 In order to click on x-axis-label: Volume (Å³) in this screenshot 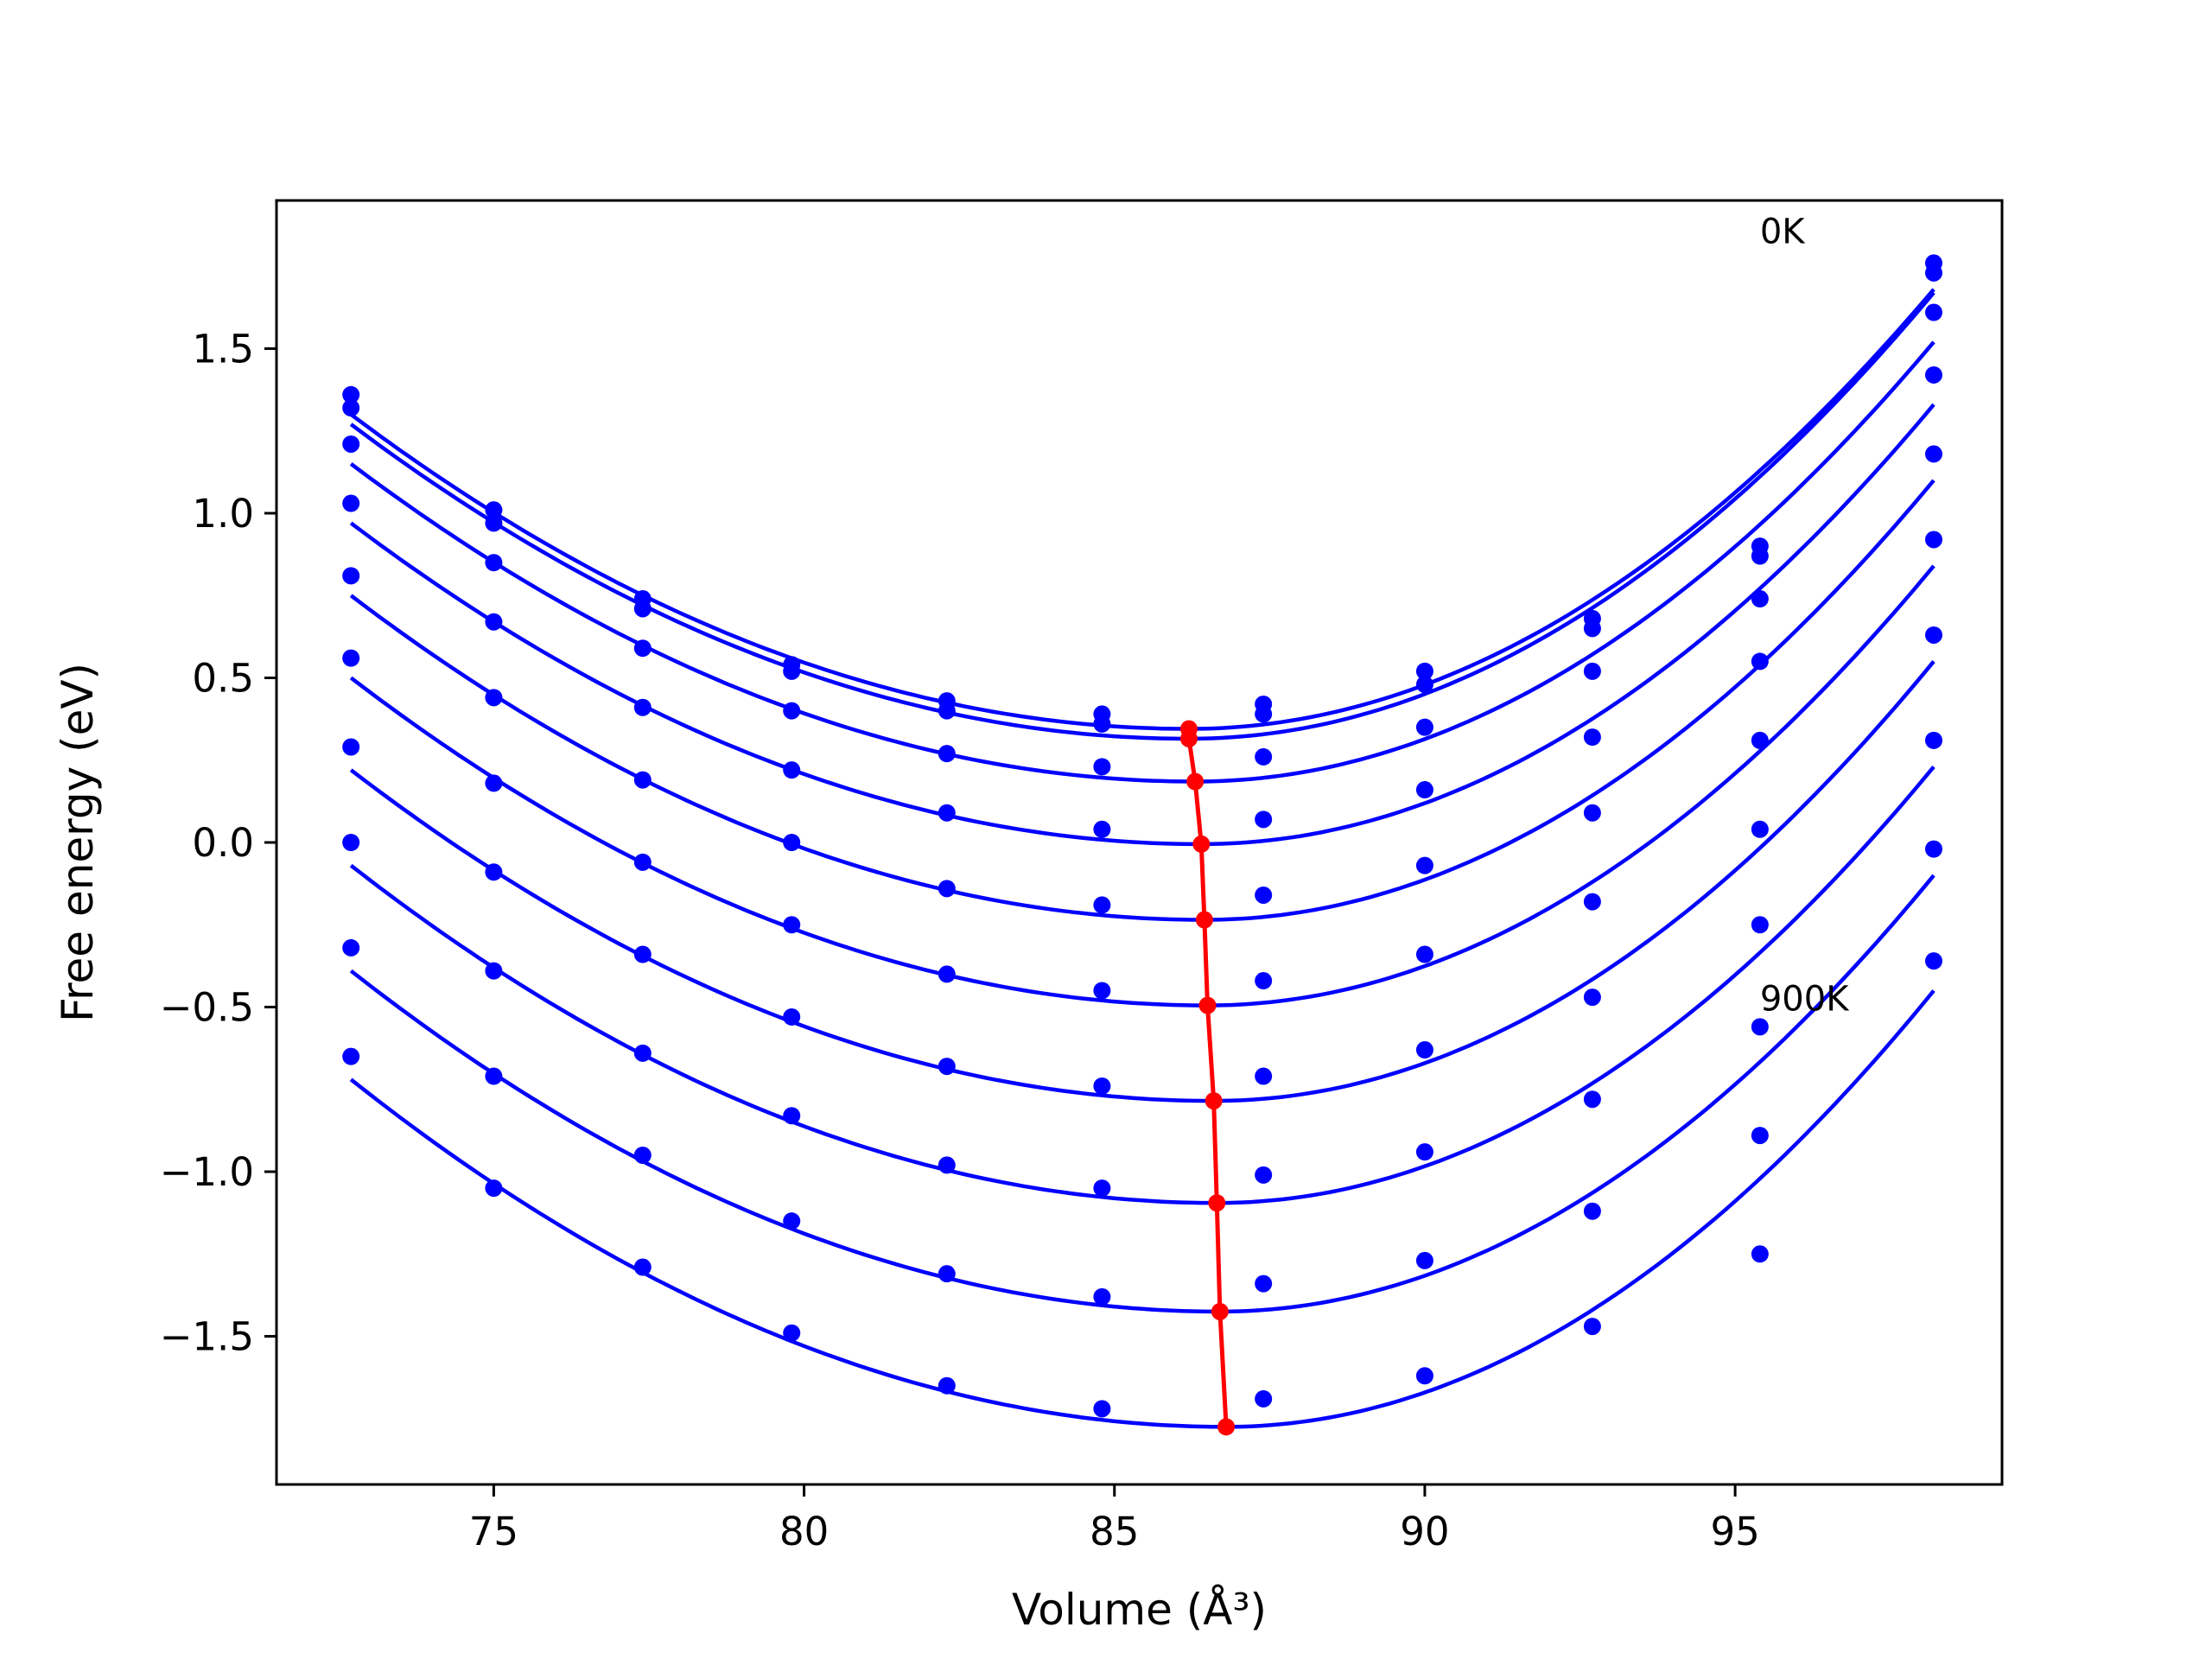, I will do `click(1139, 1610)`.